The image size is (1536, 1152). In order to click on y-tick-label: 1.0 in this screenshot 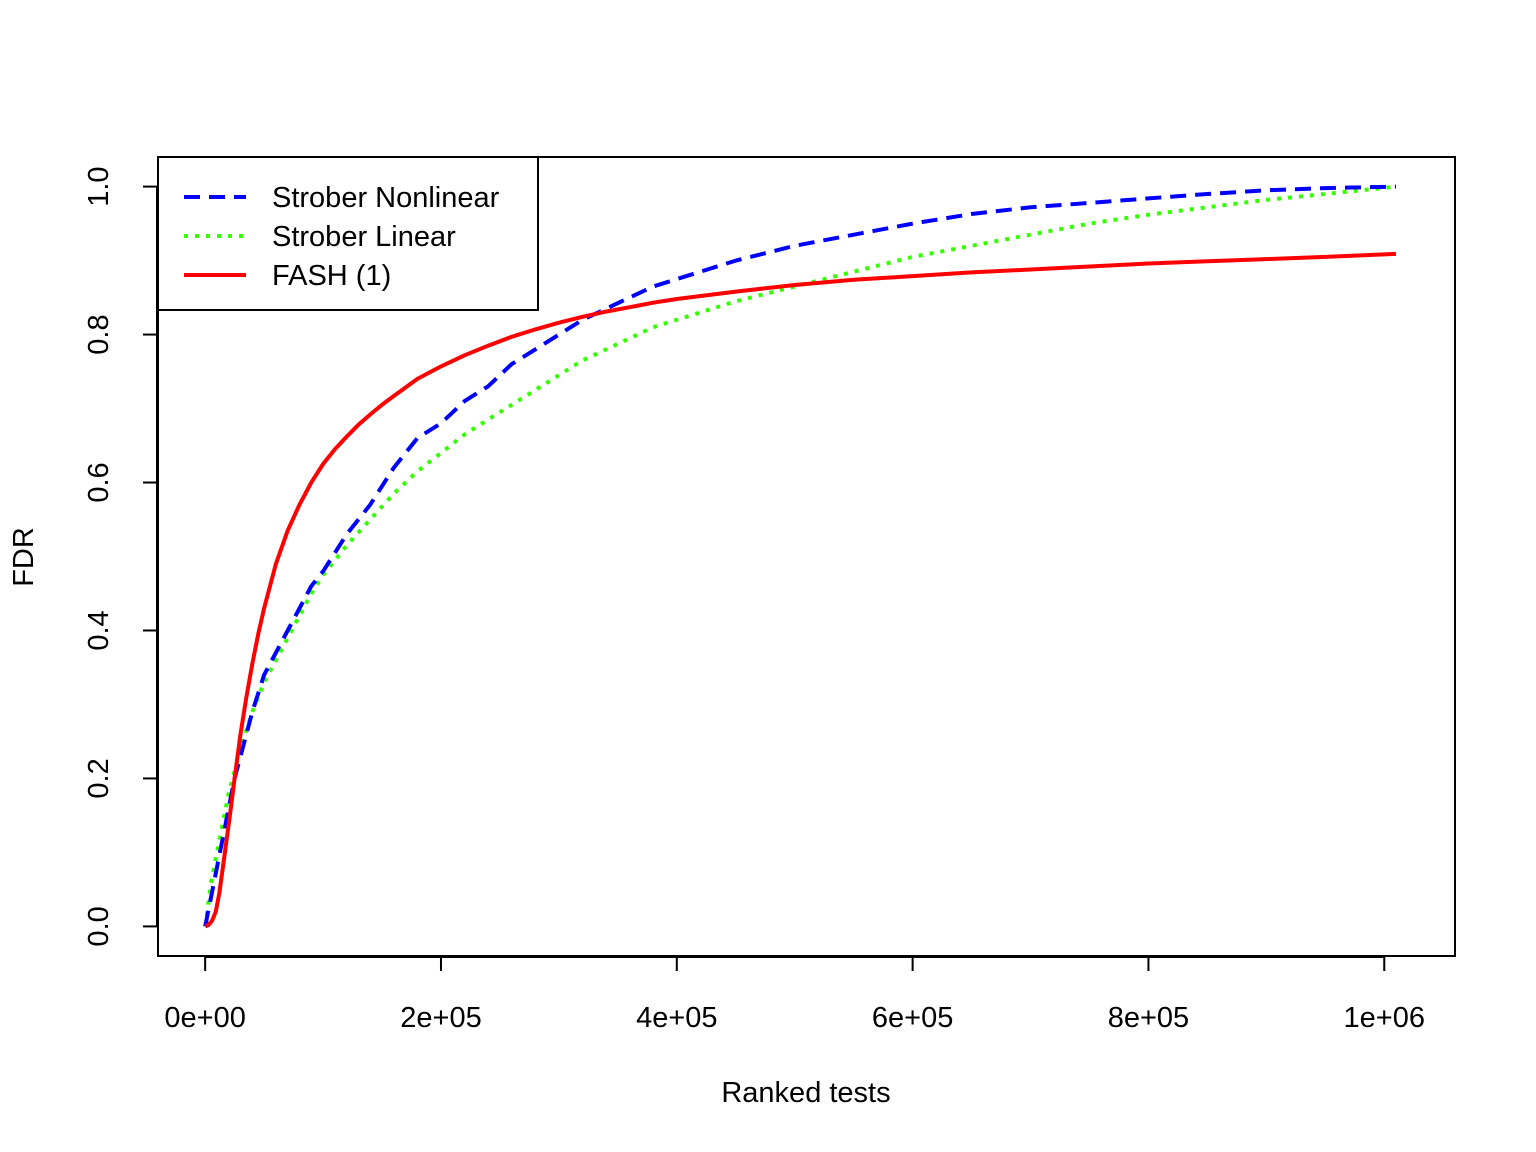, I will do `click(99, 186)`.